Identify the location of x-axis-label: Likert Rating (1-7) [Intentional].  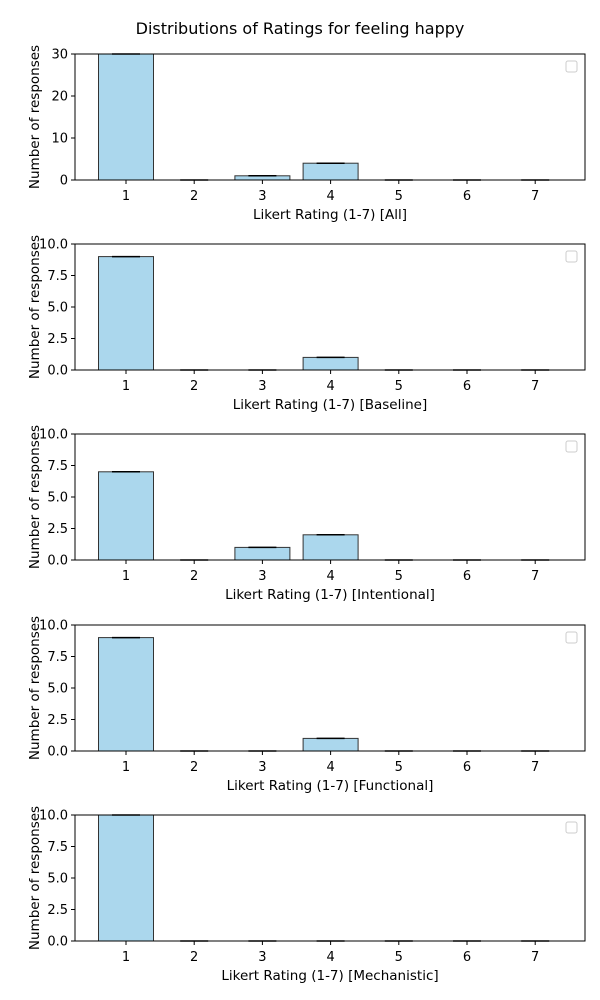
(330, 595).